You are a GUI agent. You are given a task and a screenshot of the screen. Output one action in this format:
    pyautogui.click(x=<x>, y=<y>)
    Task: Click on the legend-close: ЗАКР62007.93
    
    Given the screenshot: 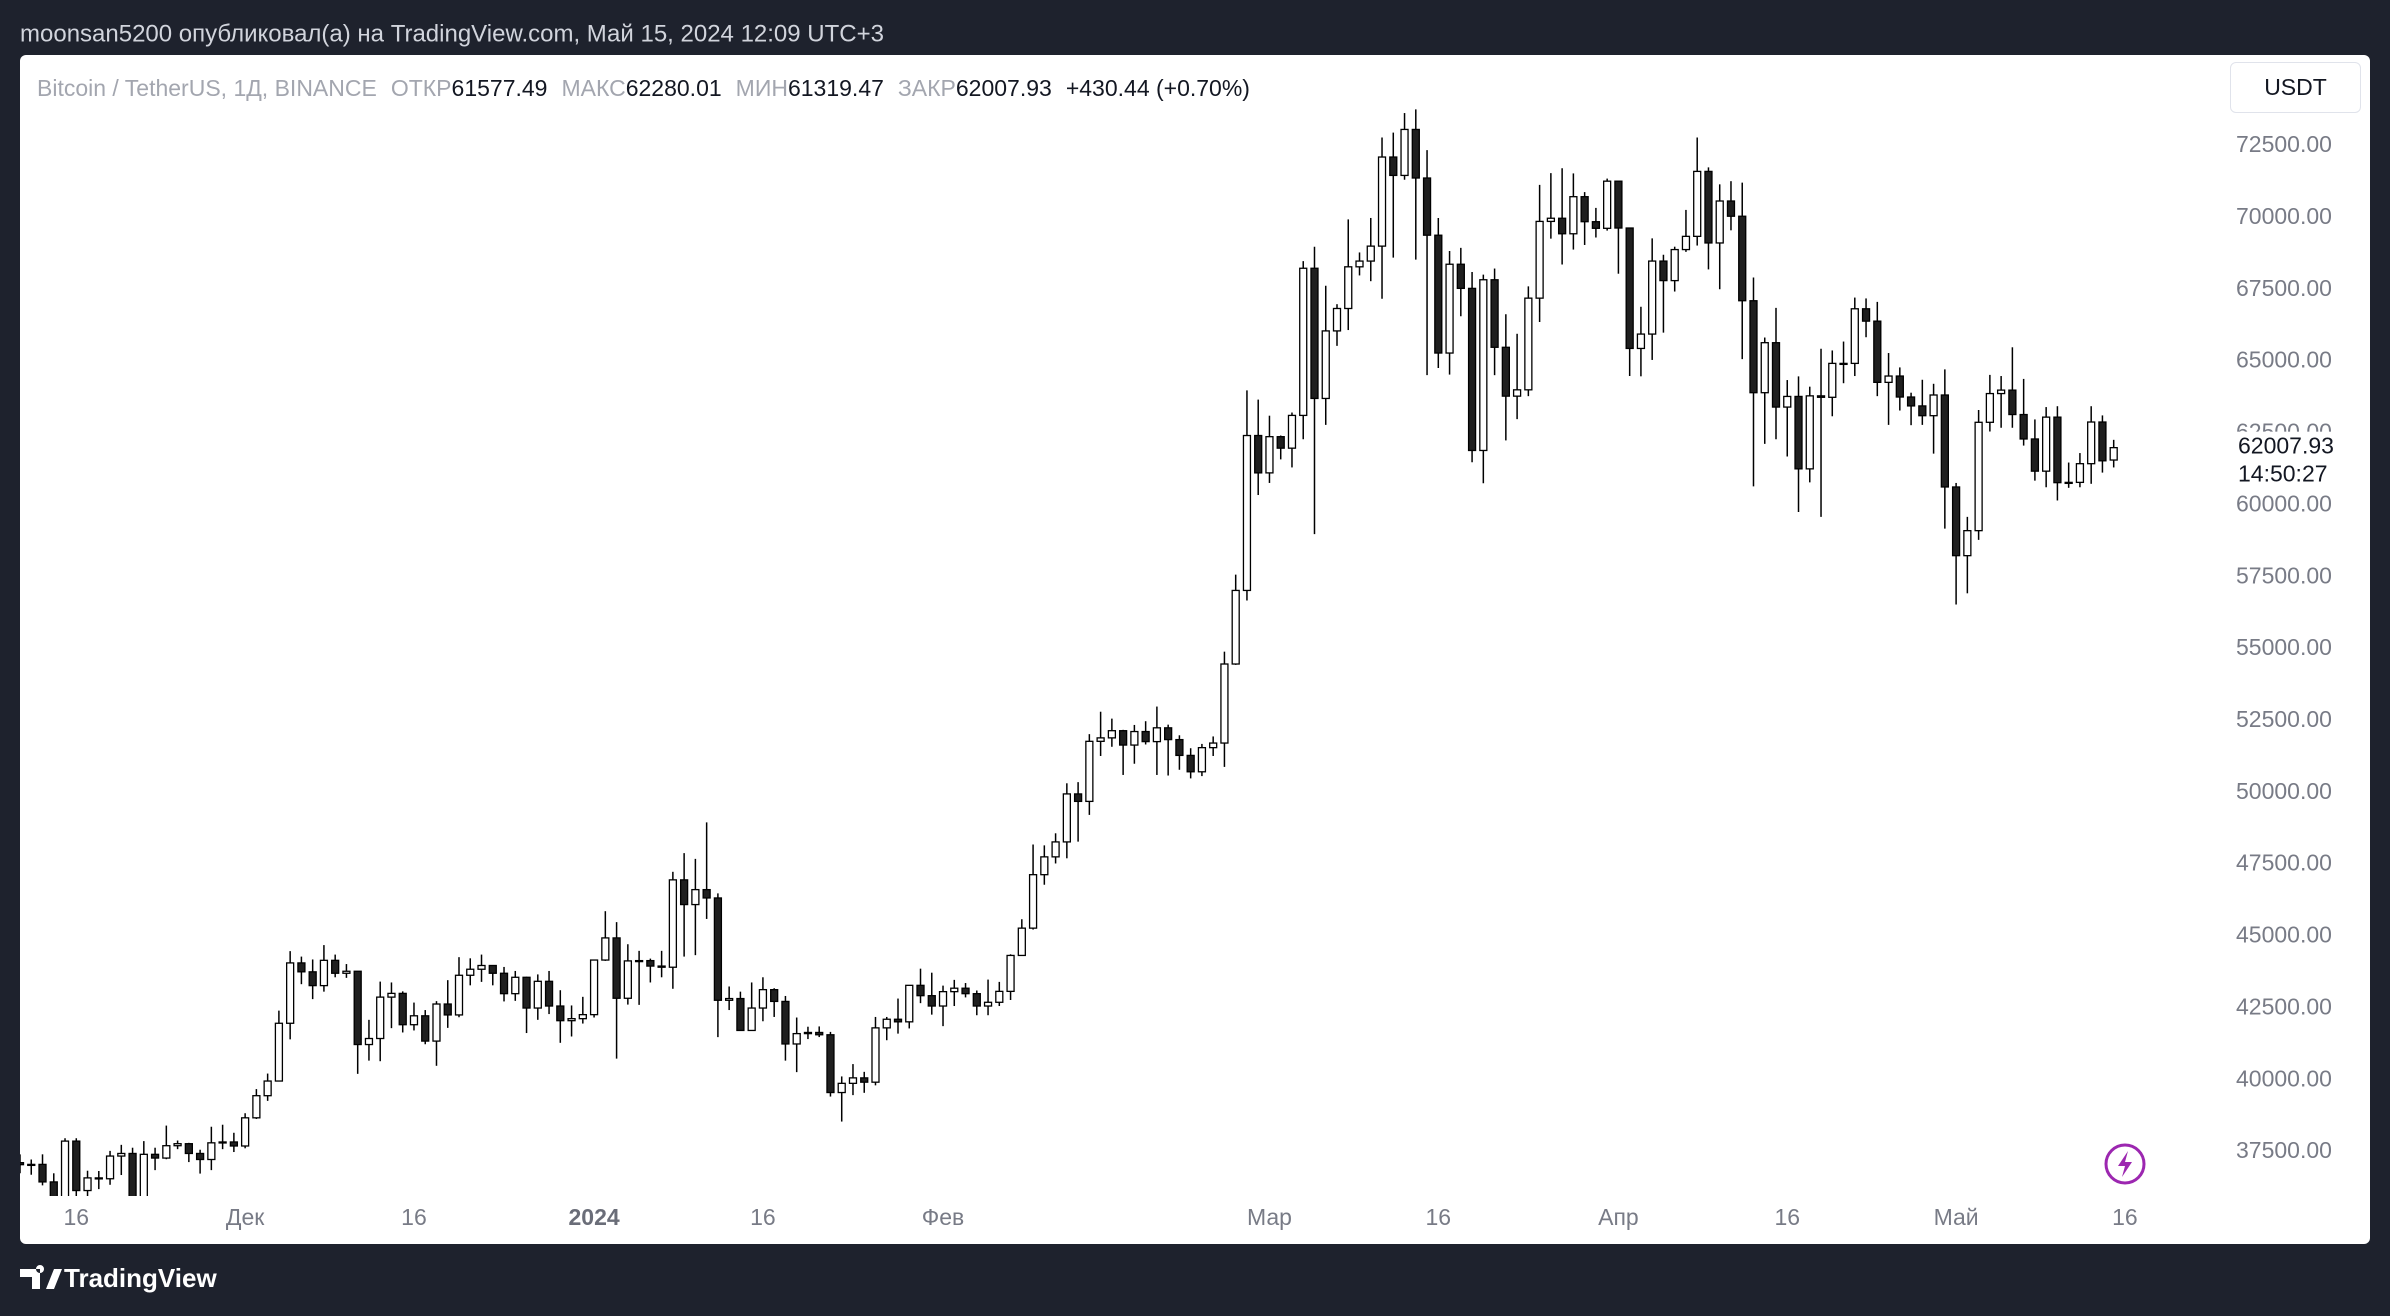 What is the action you would take?
    pyautogui.click(x=975, y=88)
    